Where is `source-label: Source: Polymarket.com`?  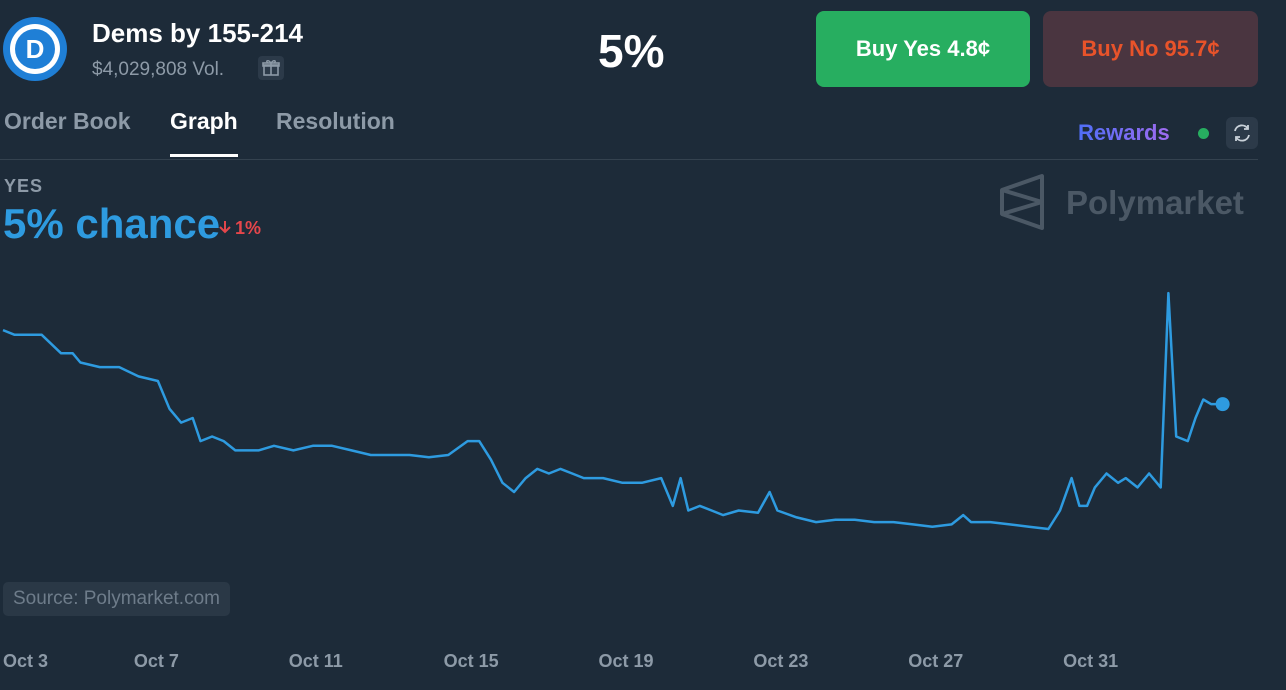 source-label: Source: Polymarket.com is located at coordinates (116, 599).